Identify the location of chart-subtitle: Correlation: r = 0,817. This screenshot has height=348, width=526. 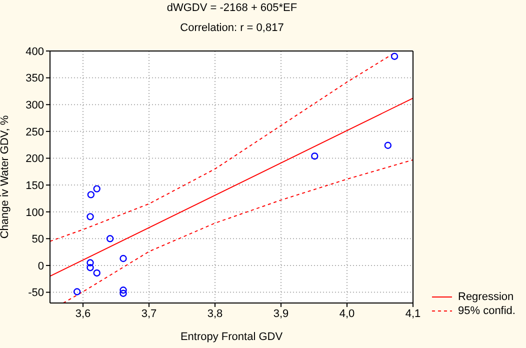
(232, 28).